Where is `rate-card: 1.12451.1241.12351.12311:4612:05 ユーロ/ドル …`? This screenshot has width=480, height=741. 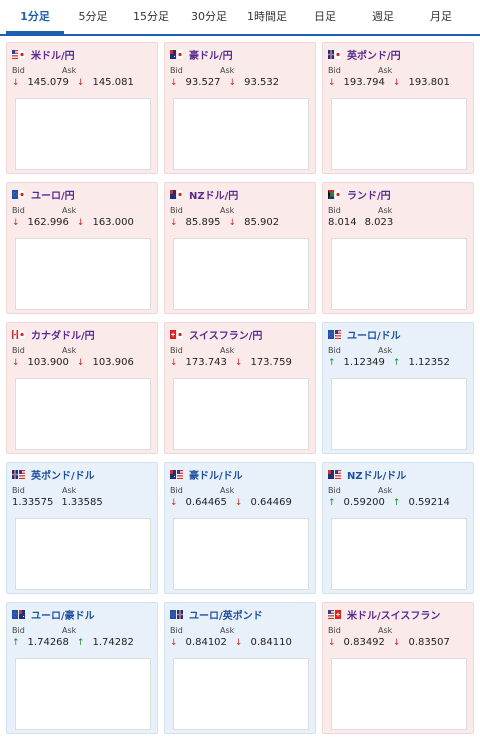 rate-card: 1.12451.1241.12351.12311:4612:05 ユーロ/ドル … is located at coordinates (398, 388).